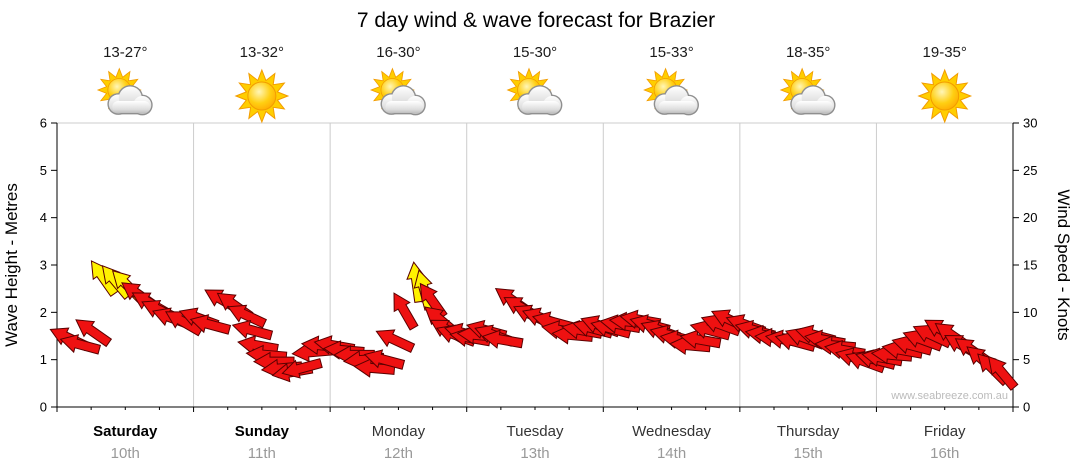 This screenshot has width=1080, height=475. Describe the element at coordinates (671, 52) in the screenshot. I see `temp-range-label: 15-33°` at that location.